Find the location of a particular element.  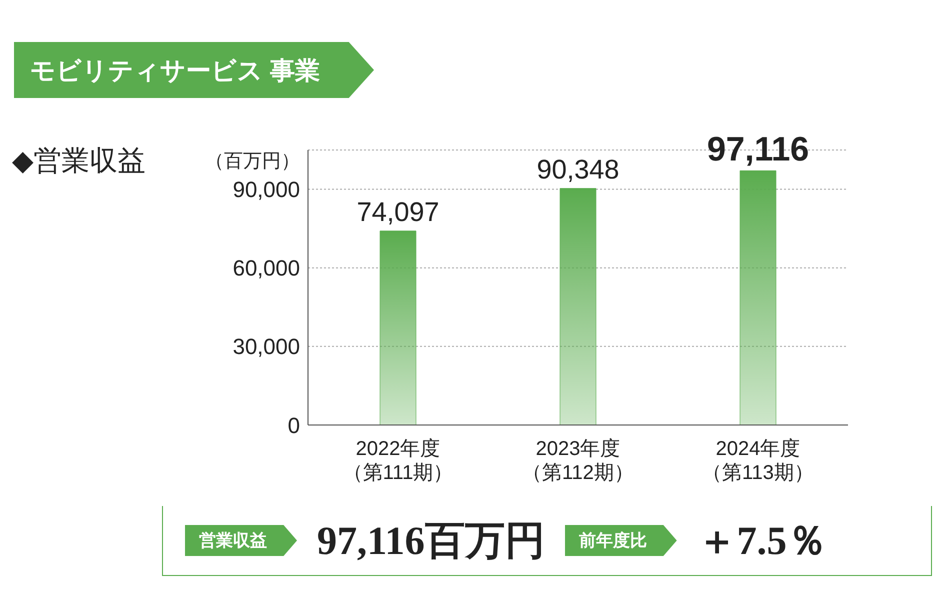

x-tick-label: 2023年度（第112期） is located at coordinates (578, 461).